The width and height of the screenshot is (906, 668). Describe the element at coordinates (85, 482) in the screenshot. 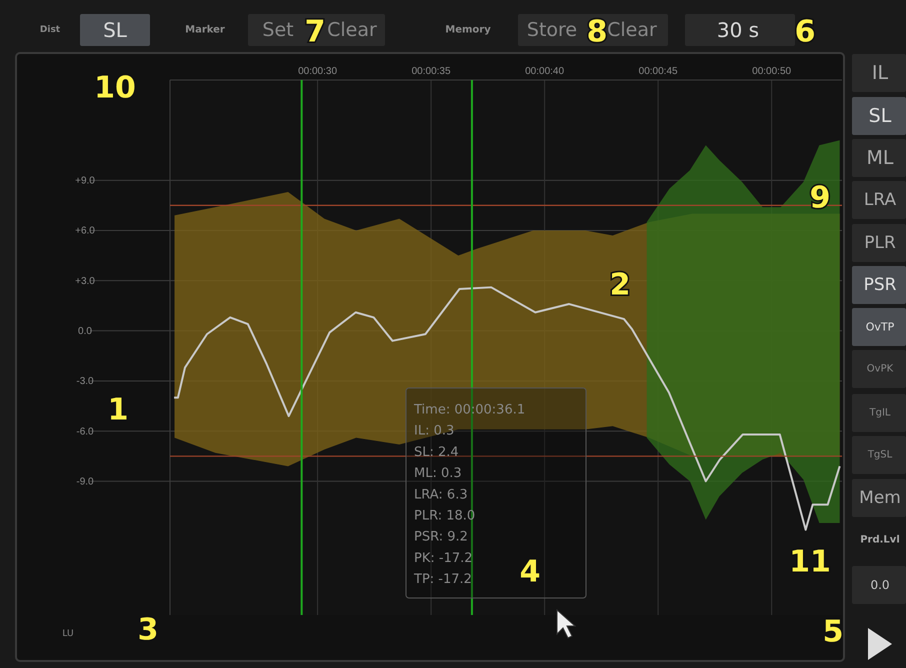

I see `y-tick-label: -9.0` at that location.